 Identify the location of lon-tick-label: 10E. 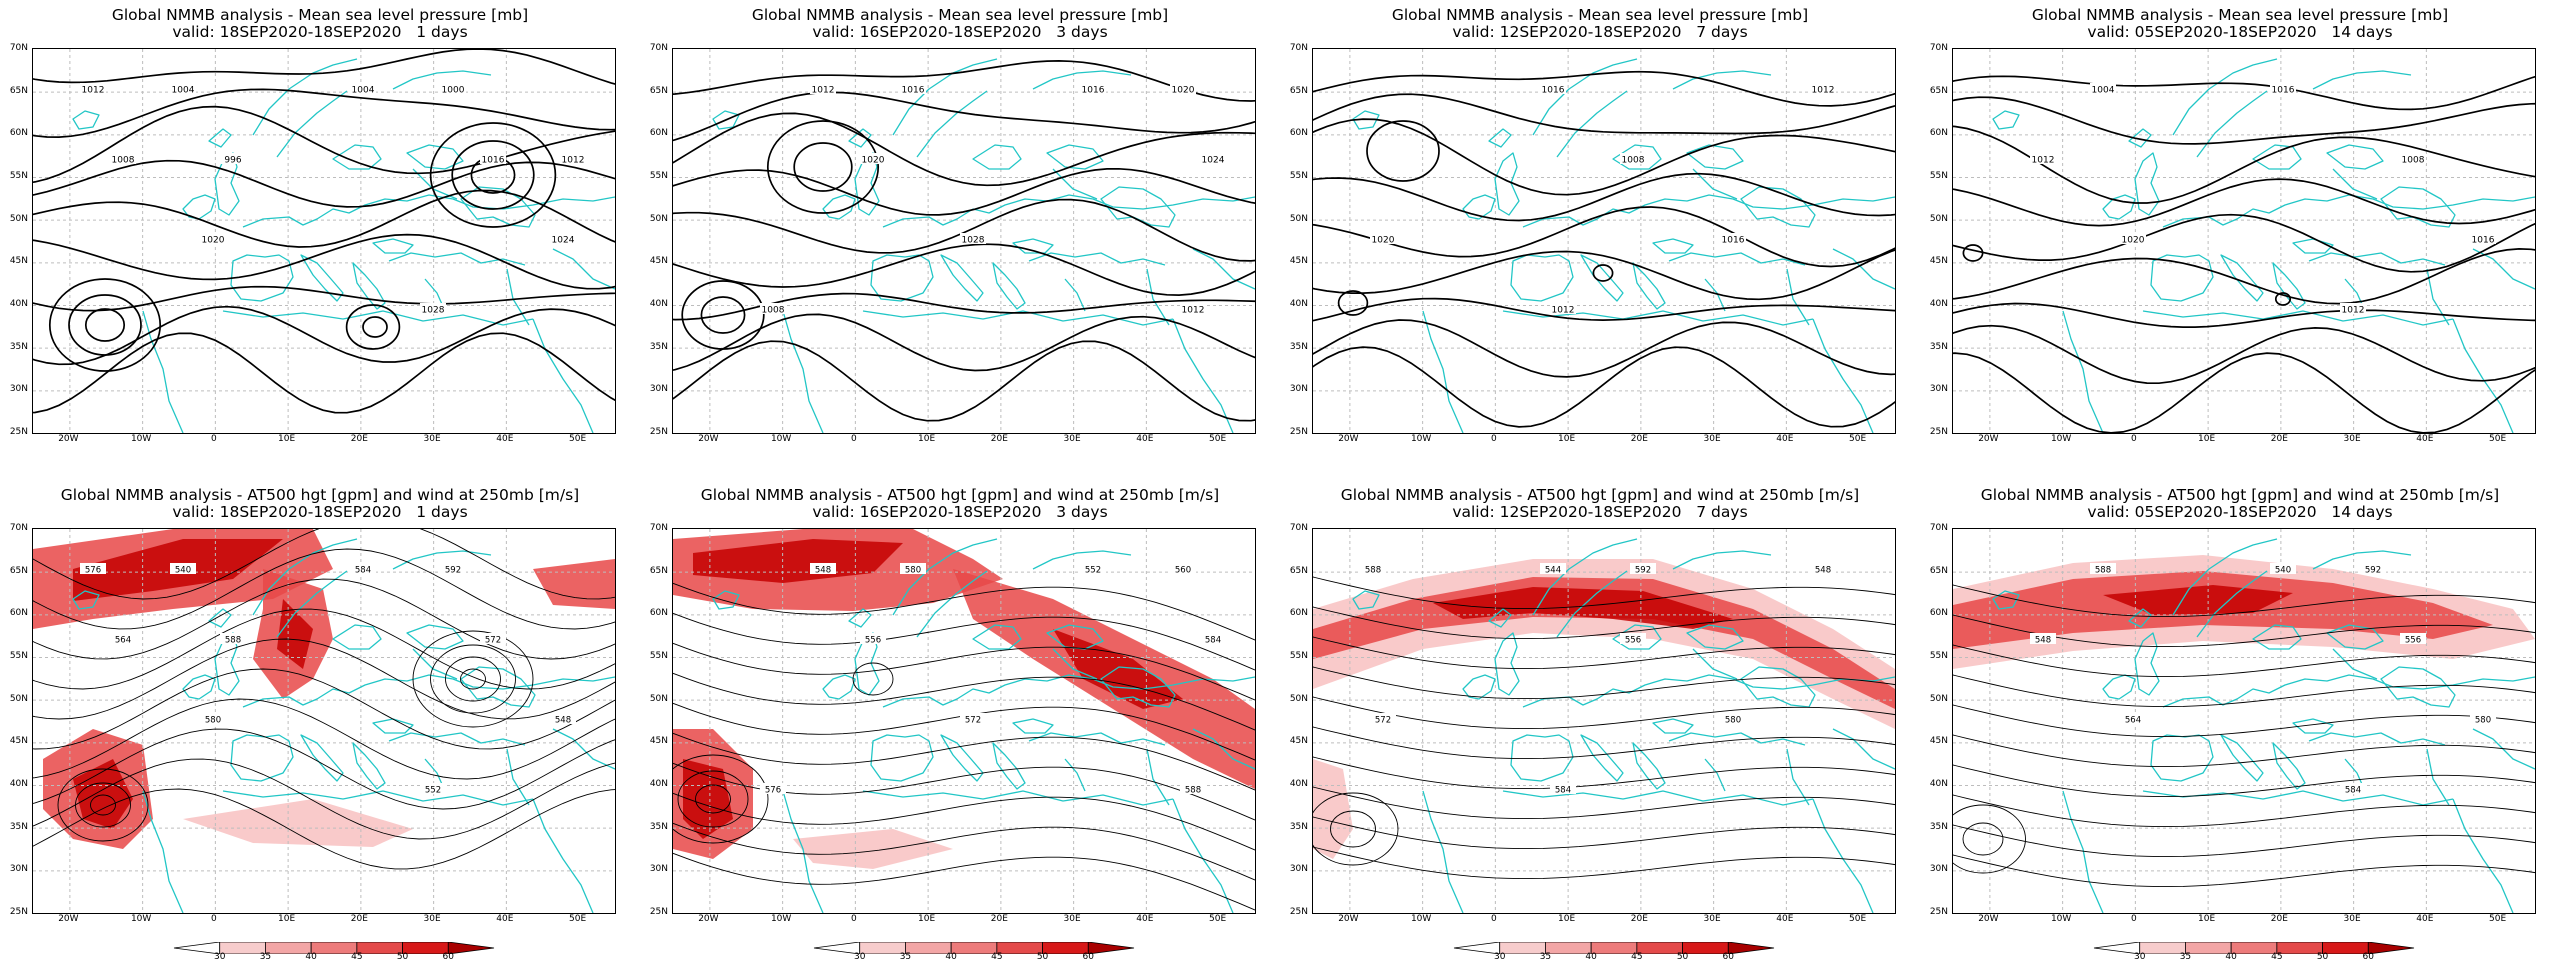
(287, 919).